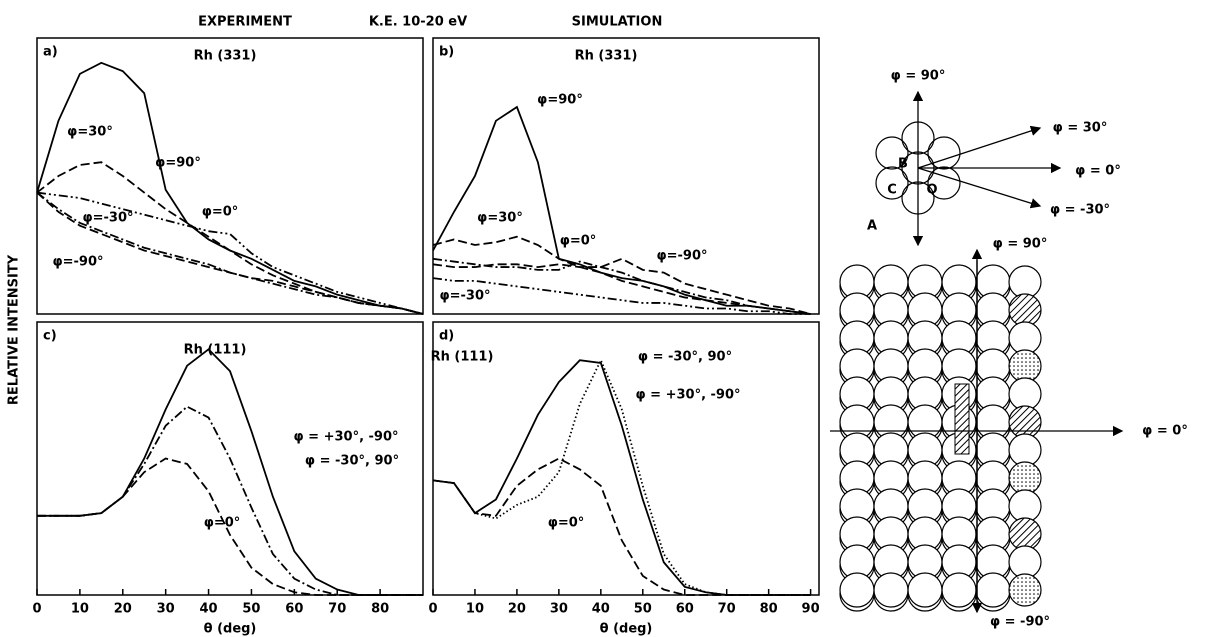 The width and height of the screenshot is (1216, 637). Describe the element at coordinates (50, 52) in the screenshot. I see `panel-label: a)` at that location.